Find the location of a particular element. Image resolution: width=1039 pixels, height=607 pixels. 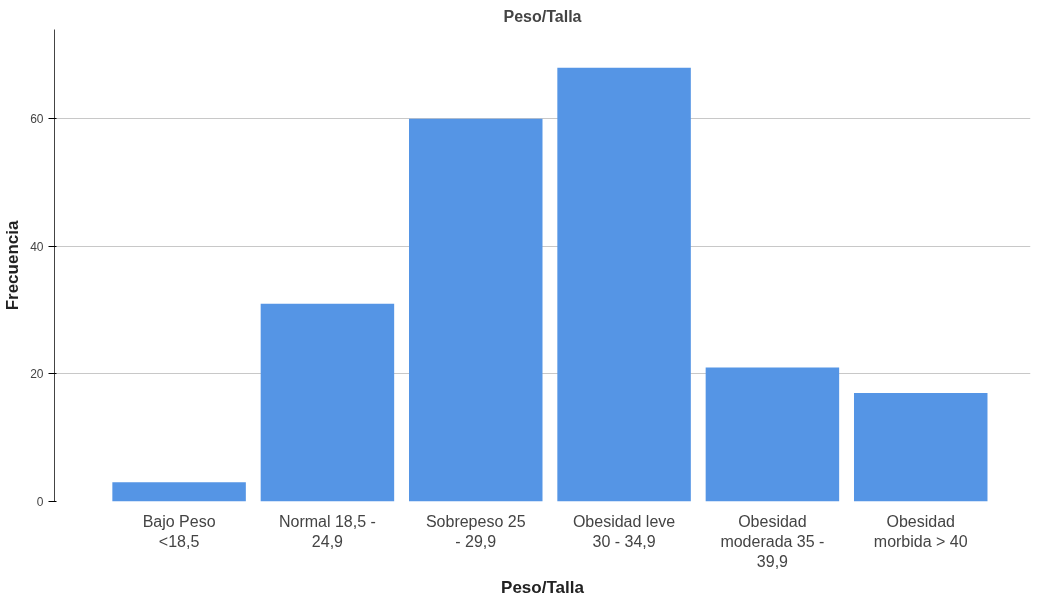

x-tick-label: Normal 18,5 - 24,9 is located at coordinates (327, 531).